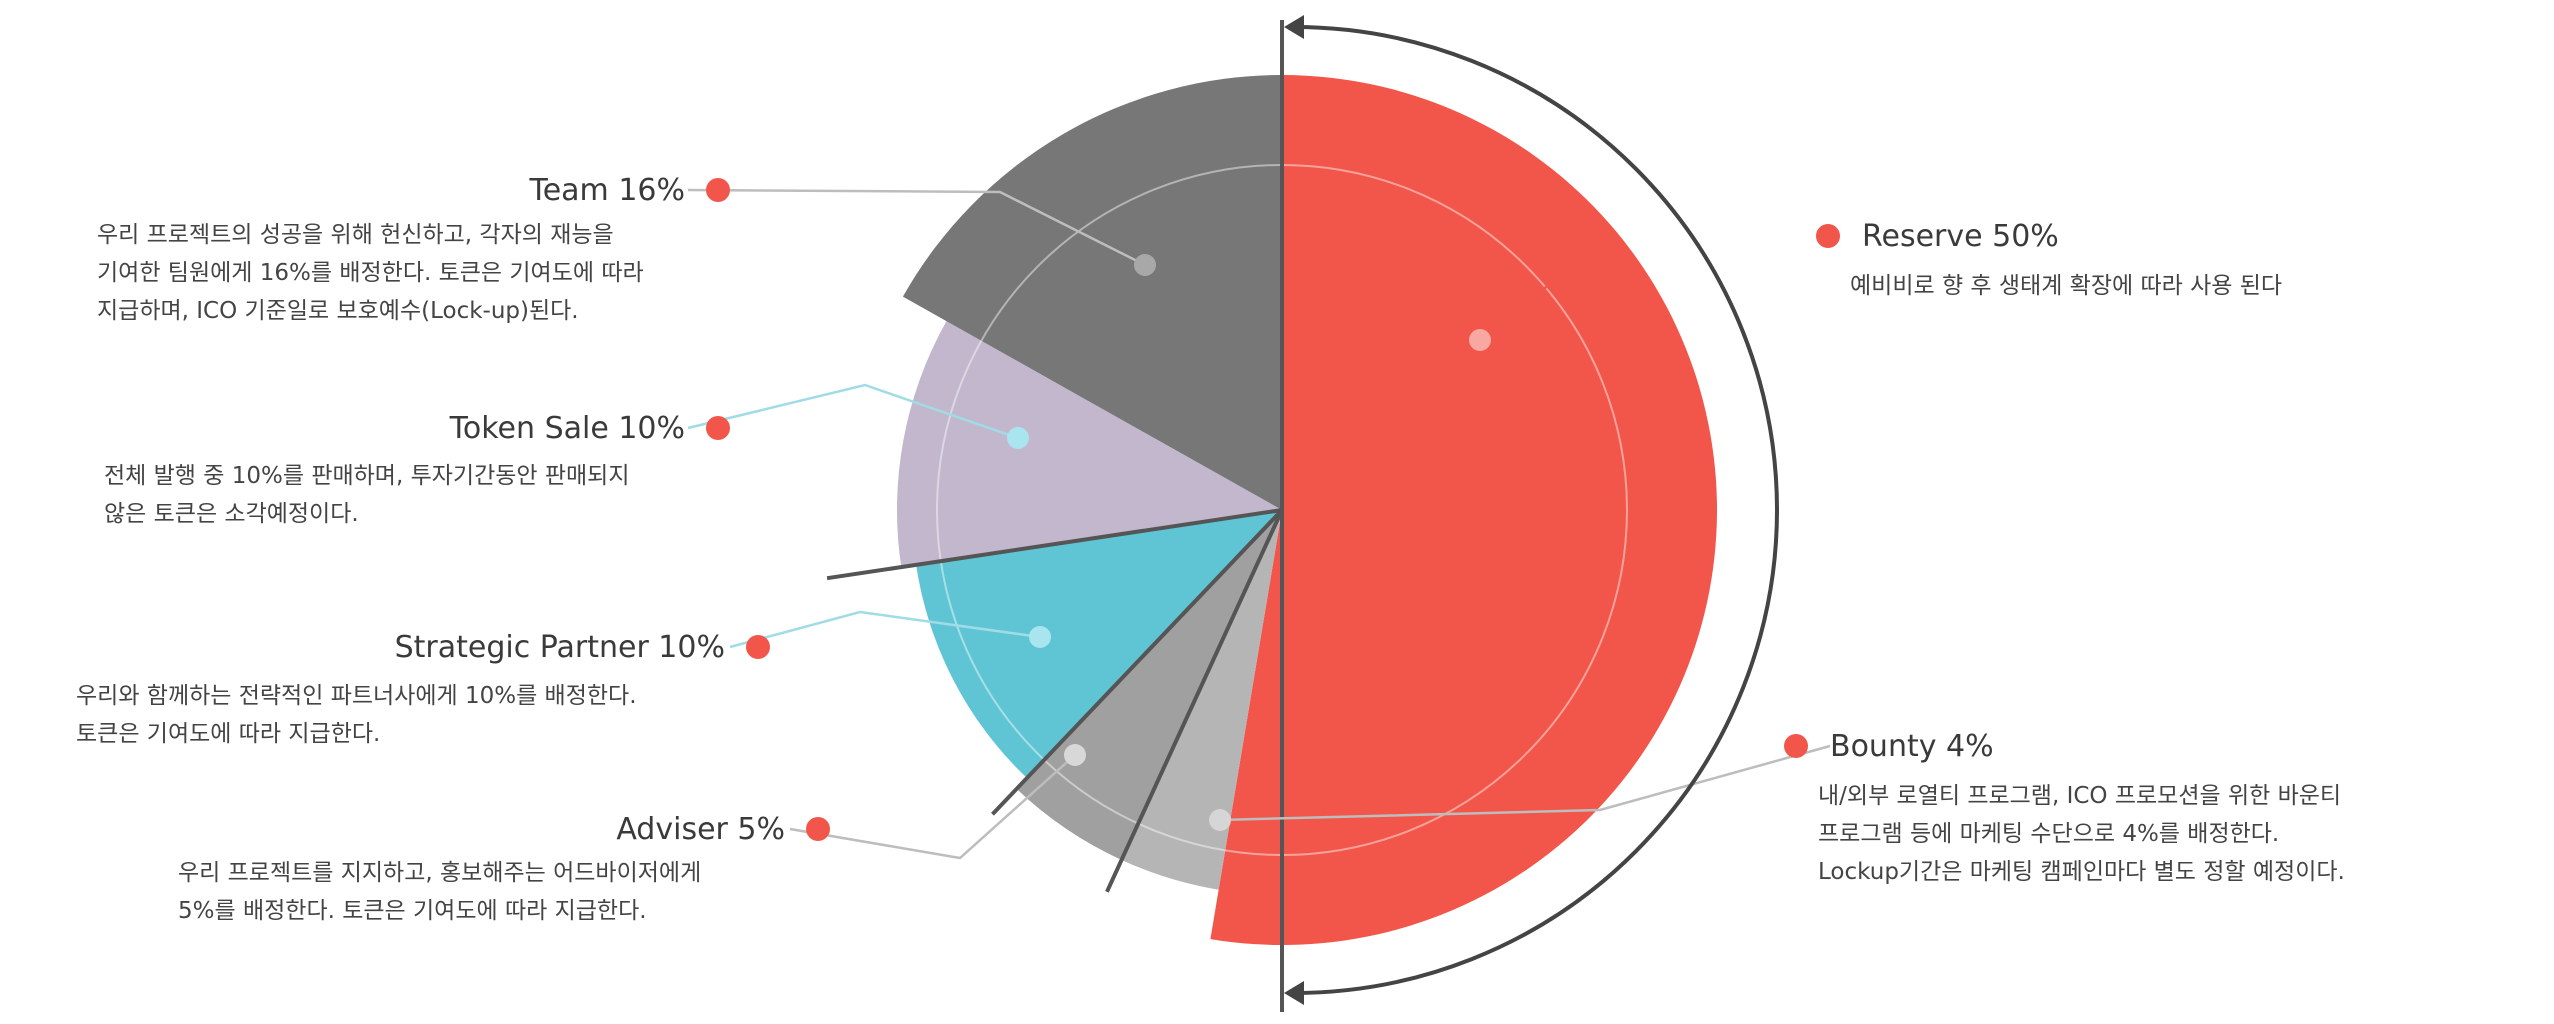  What do you see at coordinates (1040, 637) in the screenshot?
I see `leader-dot-strategic-partner` at bounding box center [1040, 637].